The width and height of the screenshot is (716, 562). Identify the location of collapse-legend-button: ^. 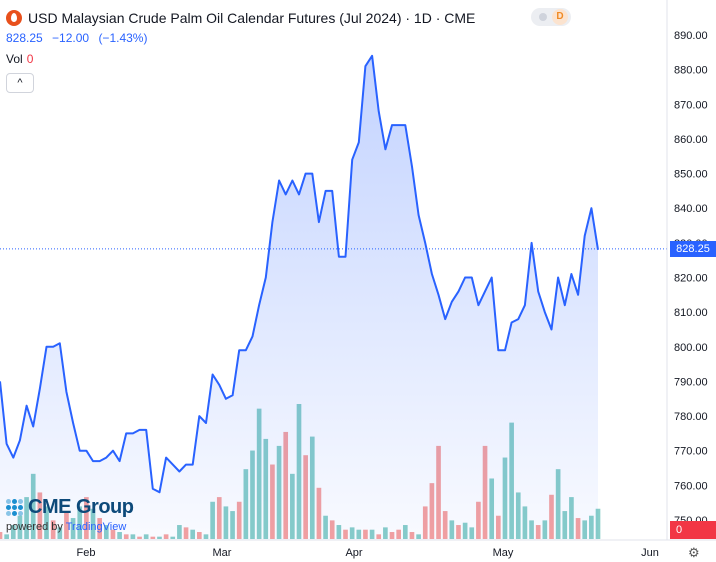
(20, 83).